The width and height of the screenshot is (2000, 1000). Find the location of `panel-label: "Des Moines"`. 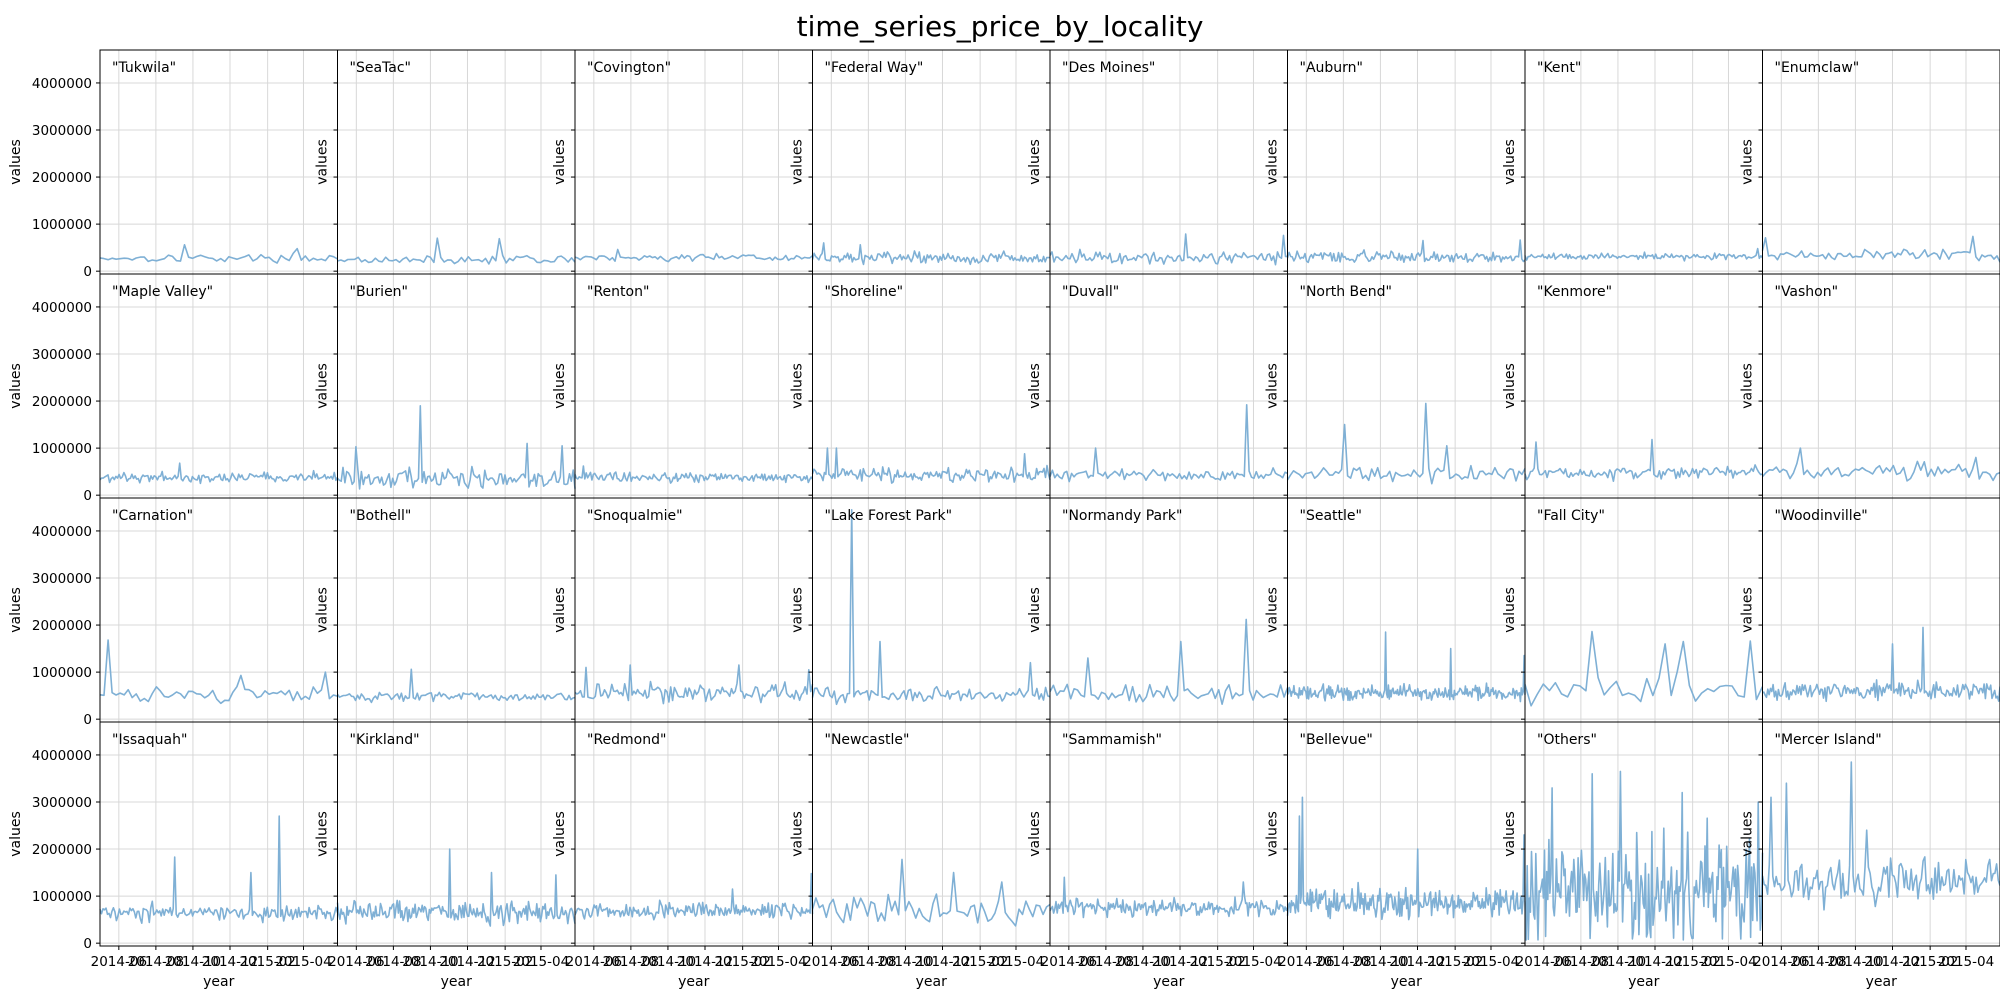

panel-label: "Des Moines" is located at coordinates (1108, 68).